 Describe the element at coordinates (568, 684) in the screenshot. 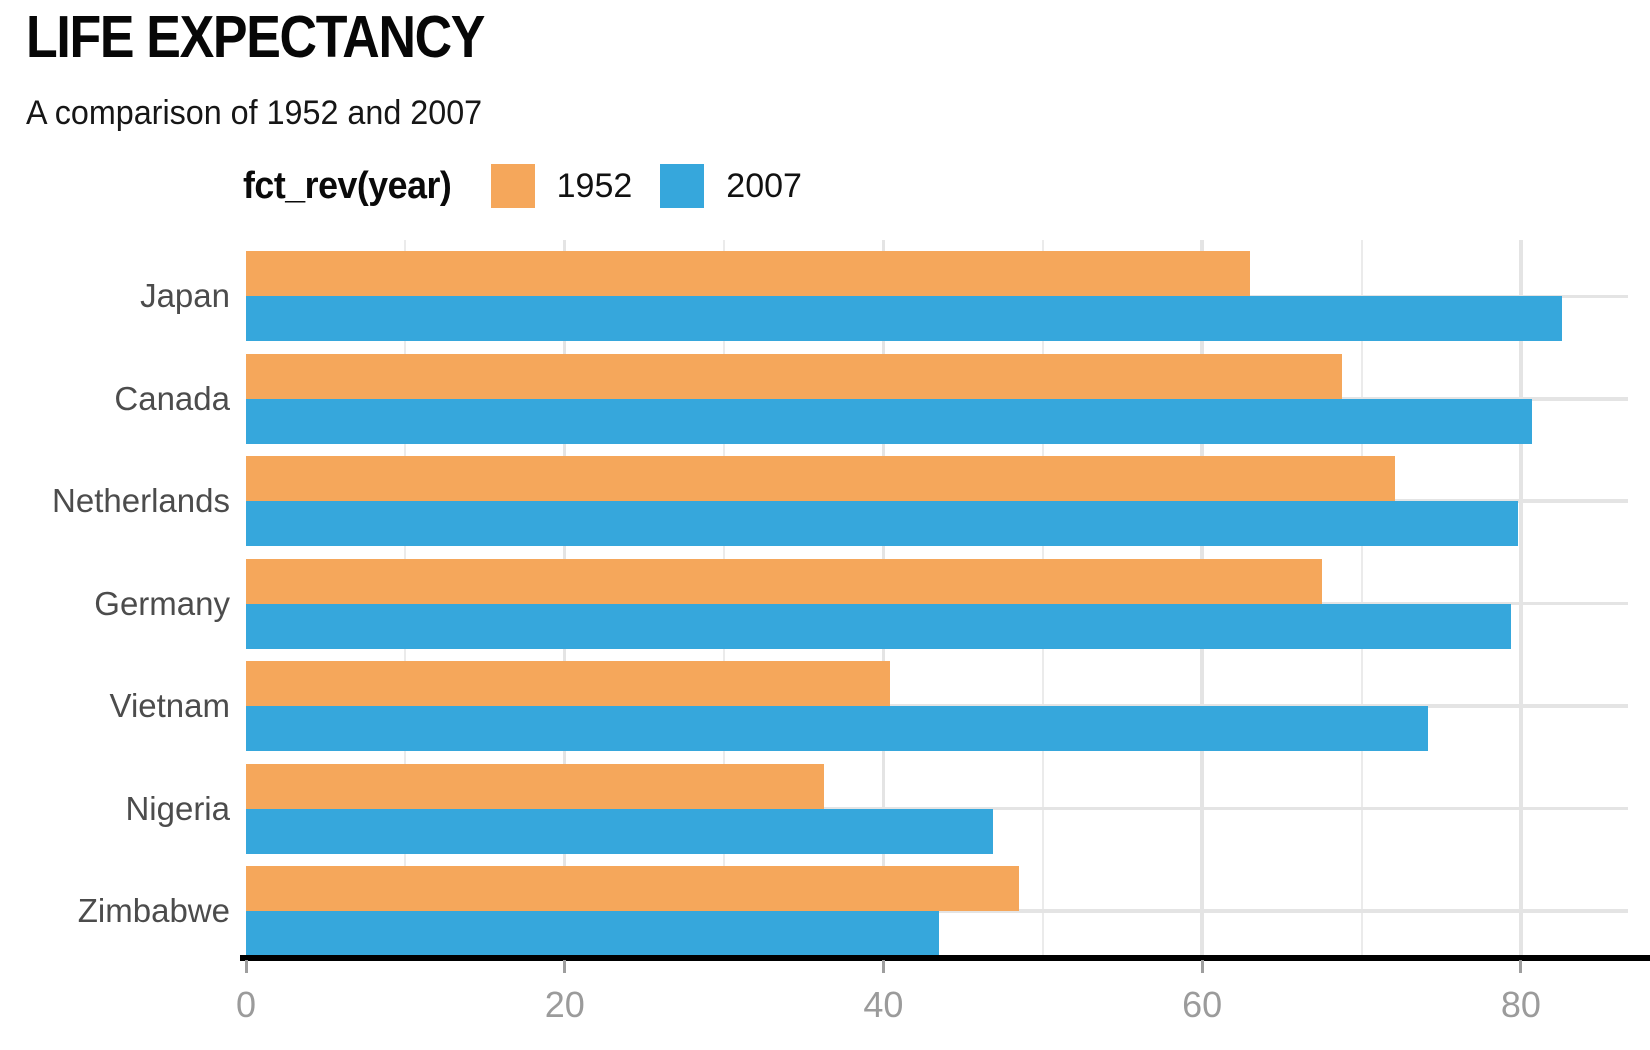

I see `bar-vietnam-1952` at that location.